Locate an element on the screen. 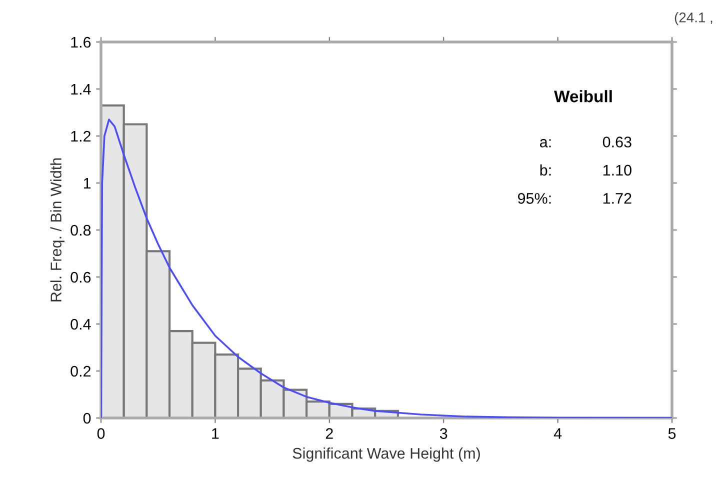 The image size is (717, 487). x-tick-label: 2 is located at coordinates (329, 433).